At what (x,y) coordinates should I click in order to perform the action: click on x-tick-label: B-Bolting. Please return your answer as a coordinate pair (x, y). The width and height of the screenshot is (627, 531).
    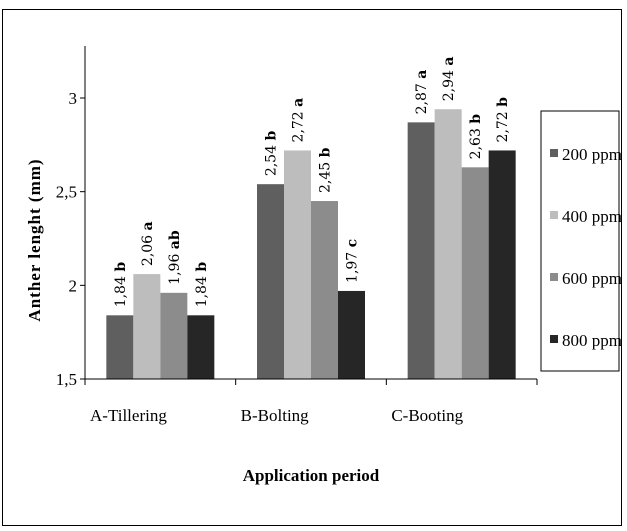
    Looking at the image, I should click on (275, 415).